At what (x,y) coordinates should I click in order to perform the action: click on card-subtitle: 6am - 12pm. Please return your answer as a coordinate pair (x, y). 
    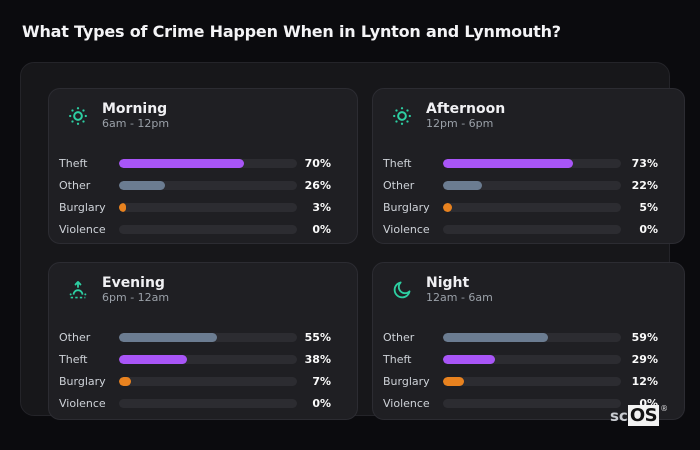
    Looking at the image, I should click on (136, 123).